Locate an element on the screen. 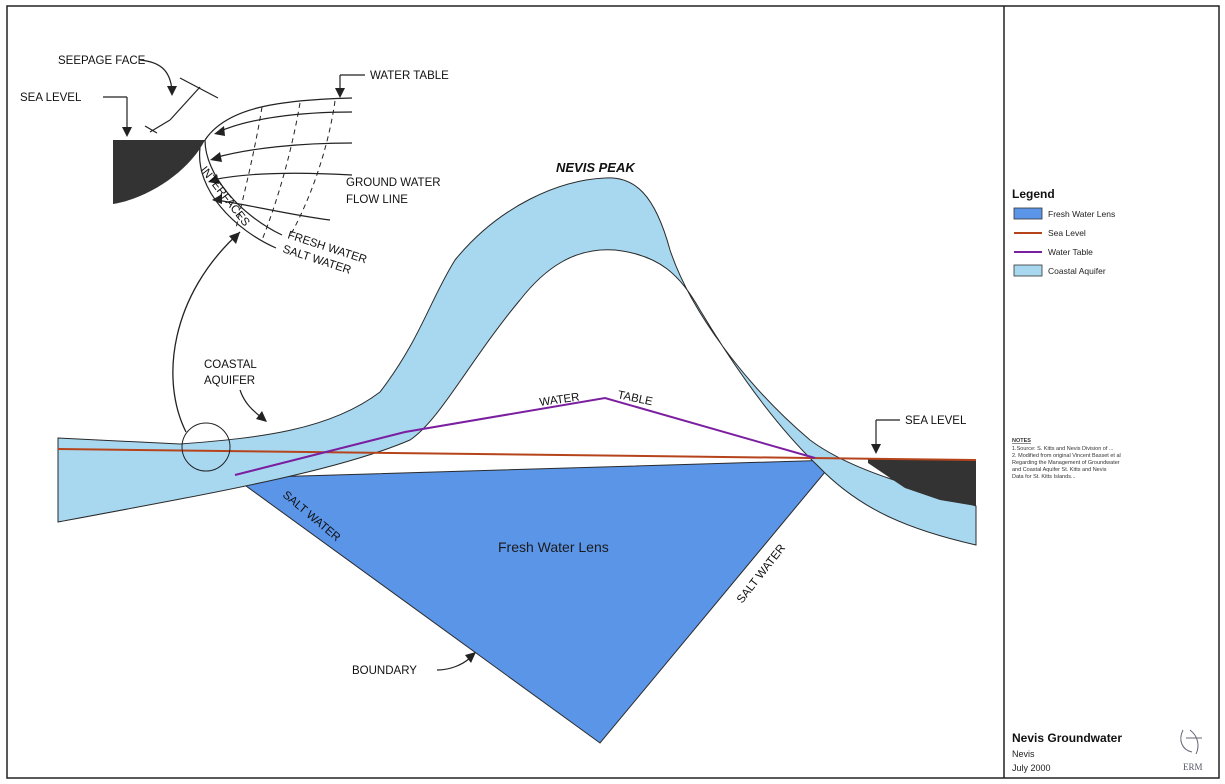  label-boundary: BOUNDARY is located at coordinates (384, 671).